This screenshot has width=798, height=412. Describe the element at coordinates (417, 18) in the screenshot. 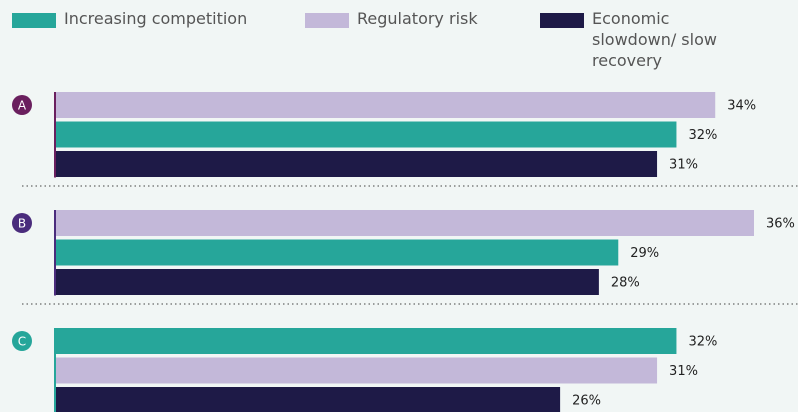

I see `legend-label: Regulatory risk` at that location.